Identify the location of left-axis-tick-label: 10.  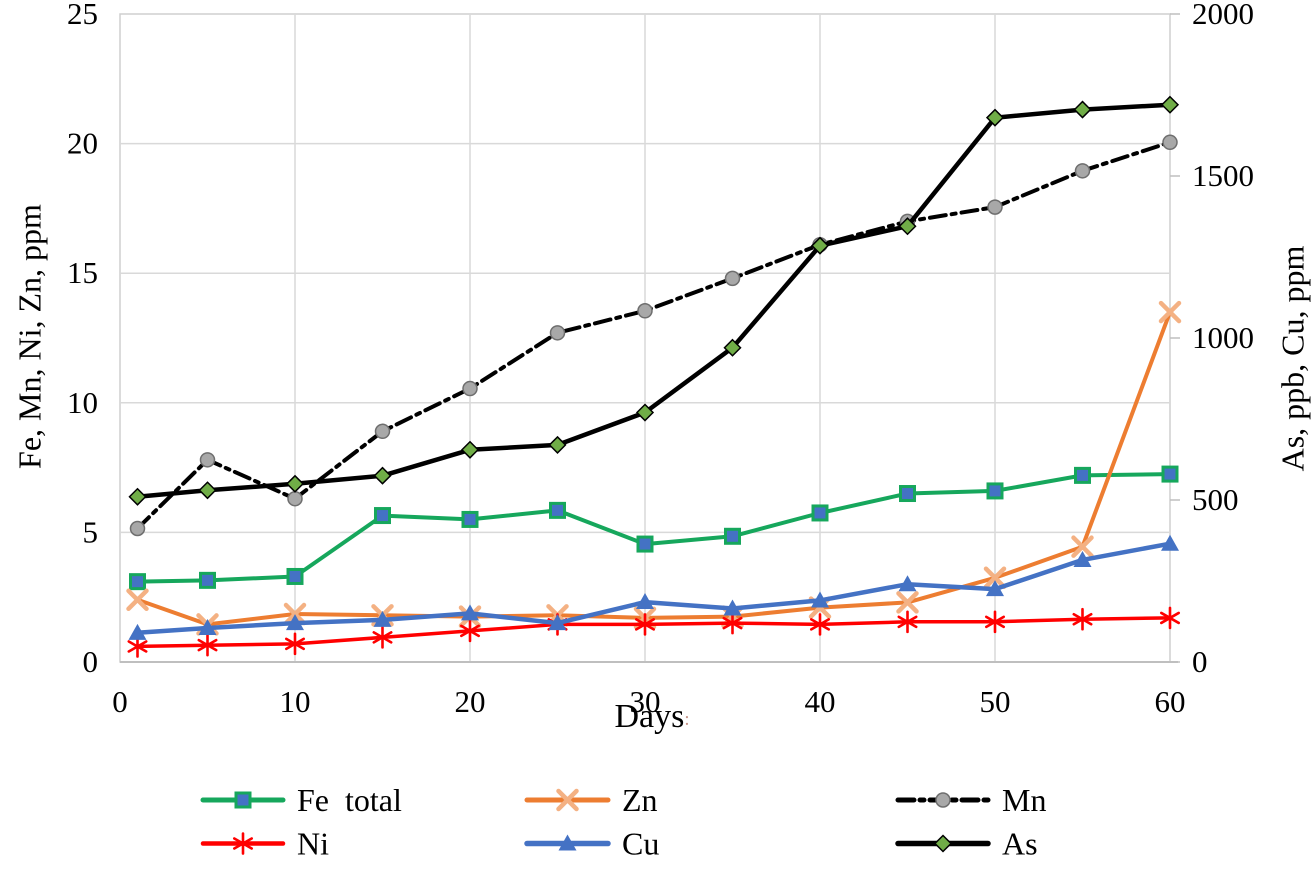
(82, 402).